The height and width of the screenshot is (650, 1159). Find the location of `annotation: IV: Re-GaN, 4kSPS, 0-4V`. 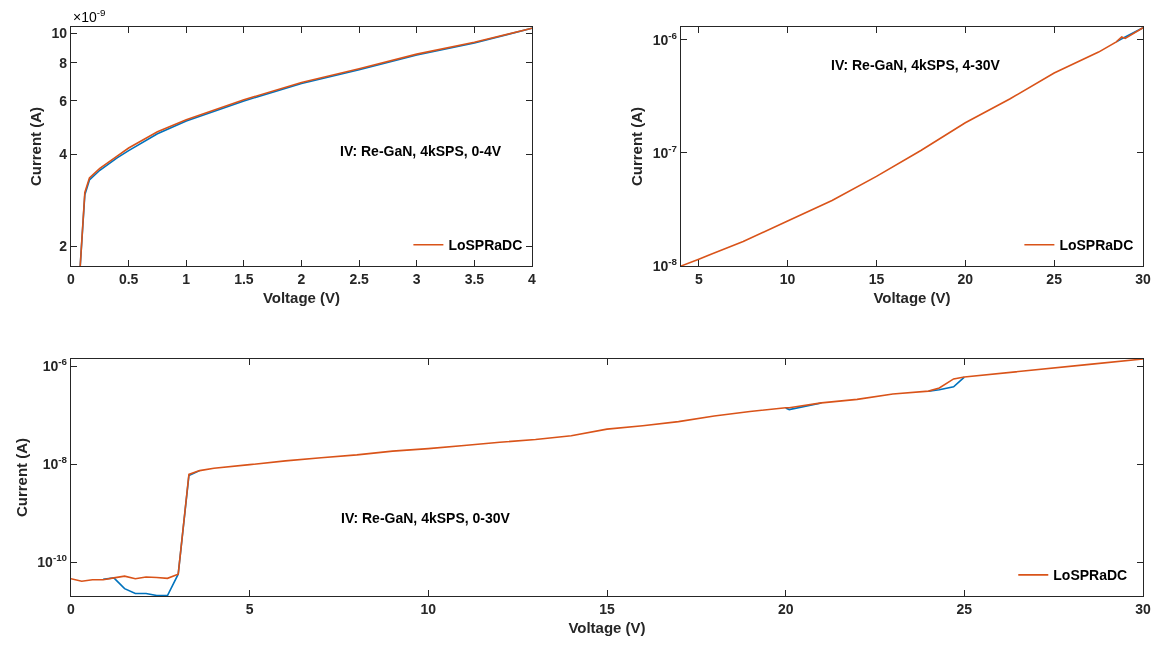

annotation: IV: Re-GaN, 4kSPS, 0-4V is located at coordinates (421, 151).